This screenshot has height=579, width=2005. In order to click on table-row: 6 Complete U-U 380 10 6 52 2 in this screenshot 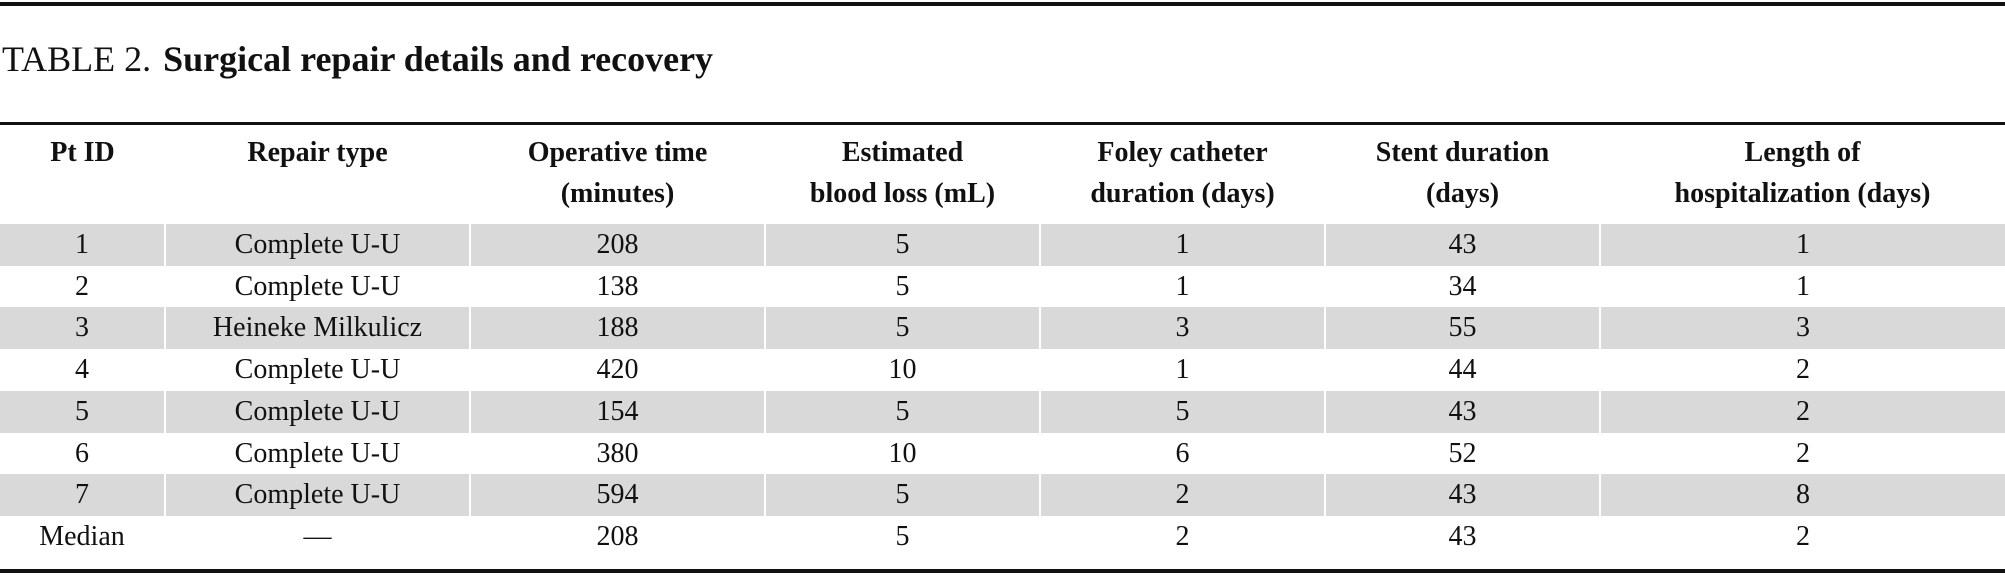, I will do `click(1002, 453)`.